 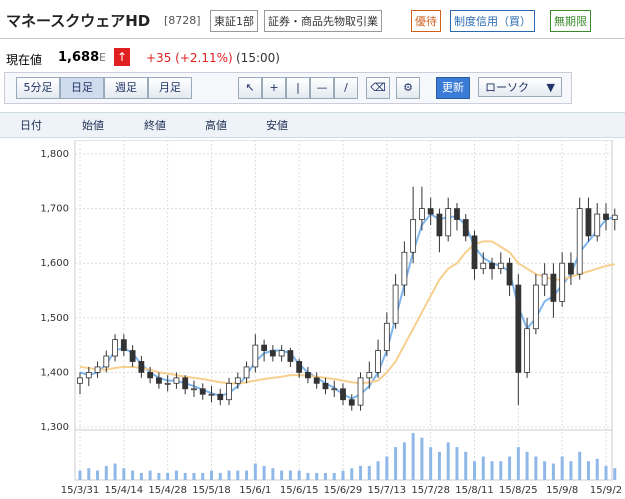 I want to click on y-tick-label: 1,800, so click(x=54, y=154).